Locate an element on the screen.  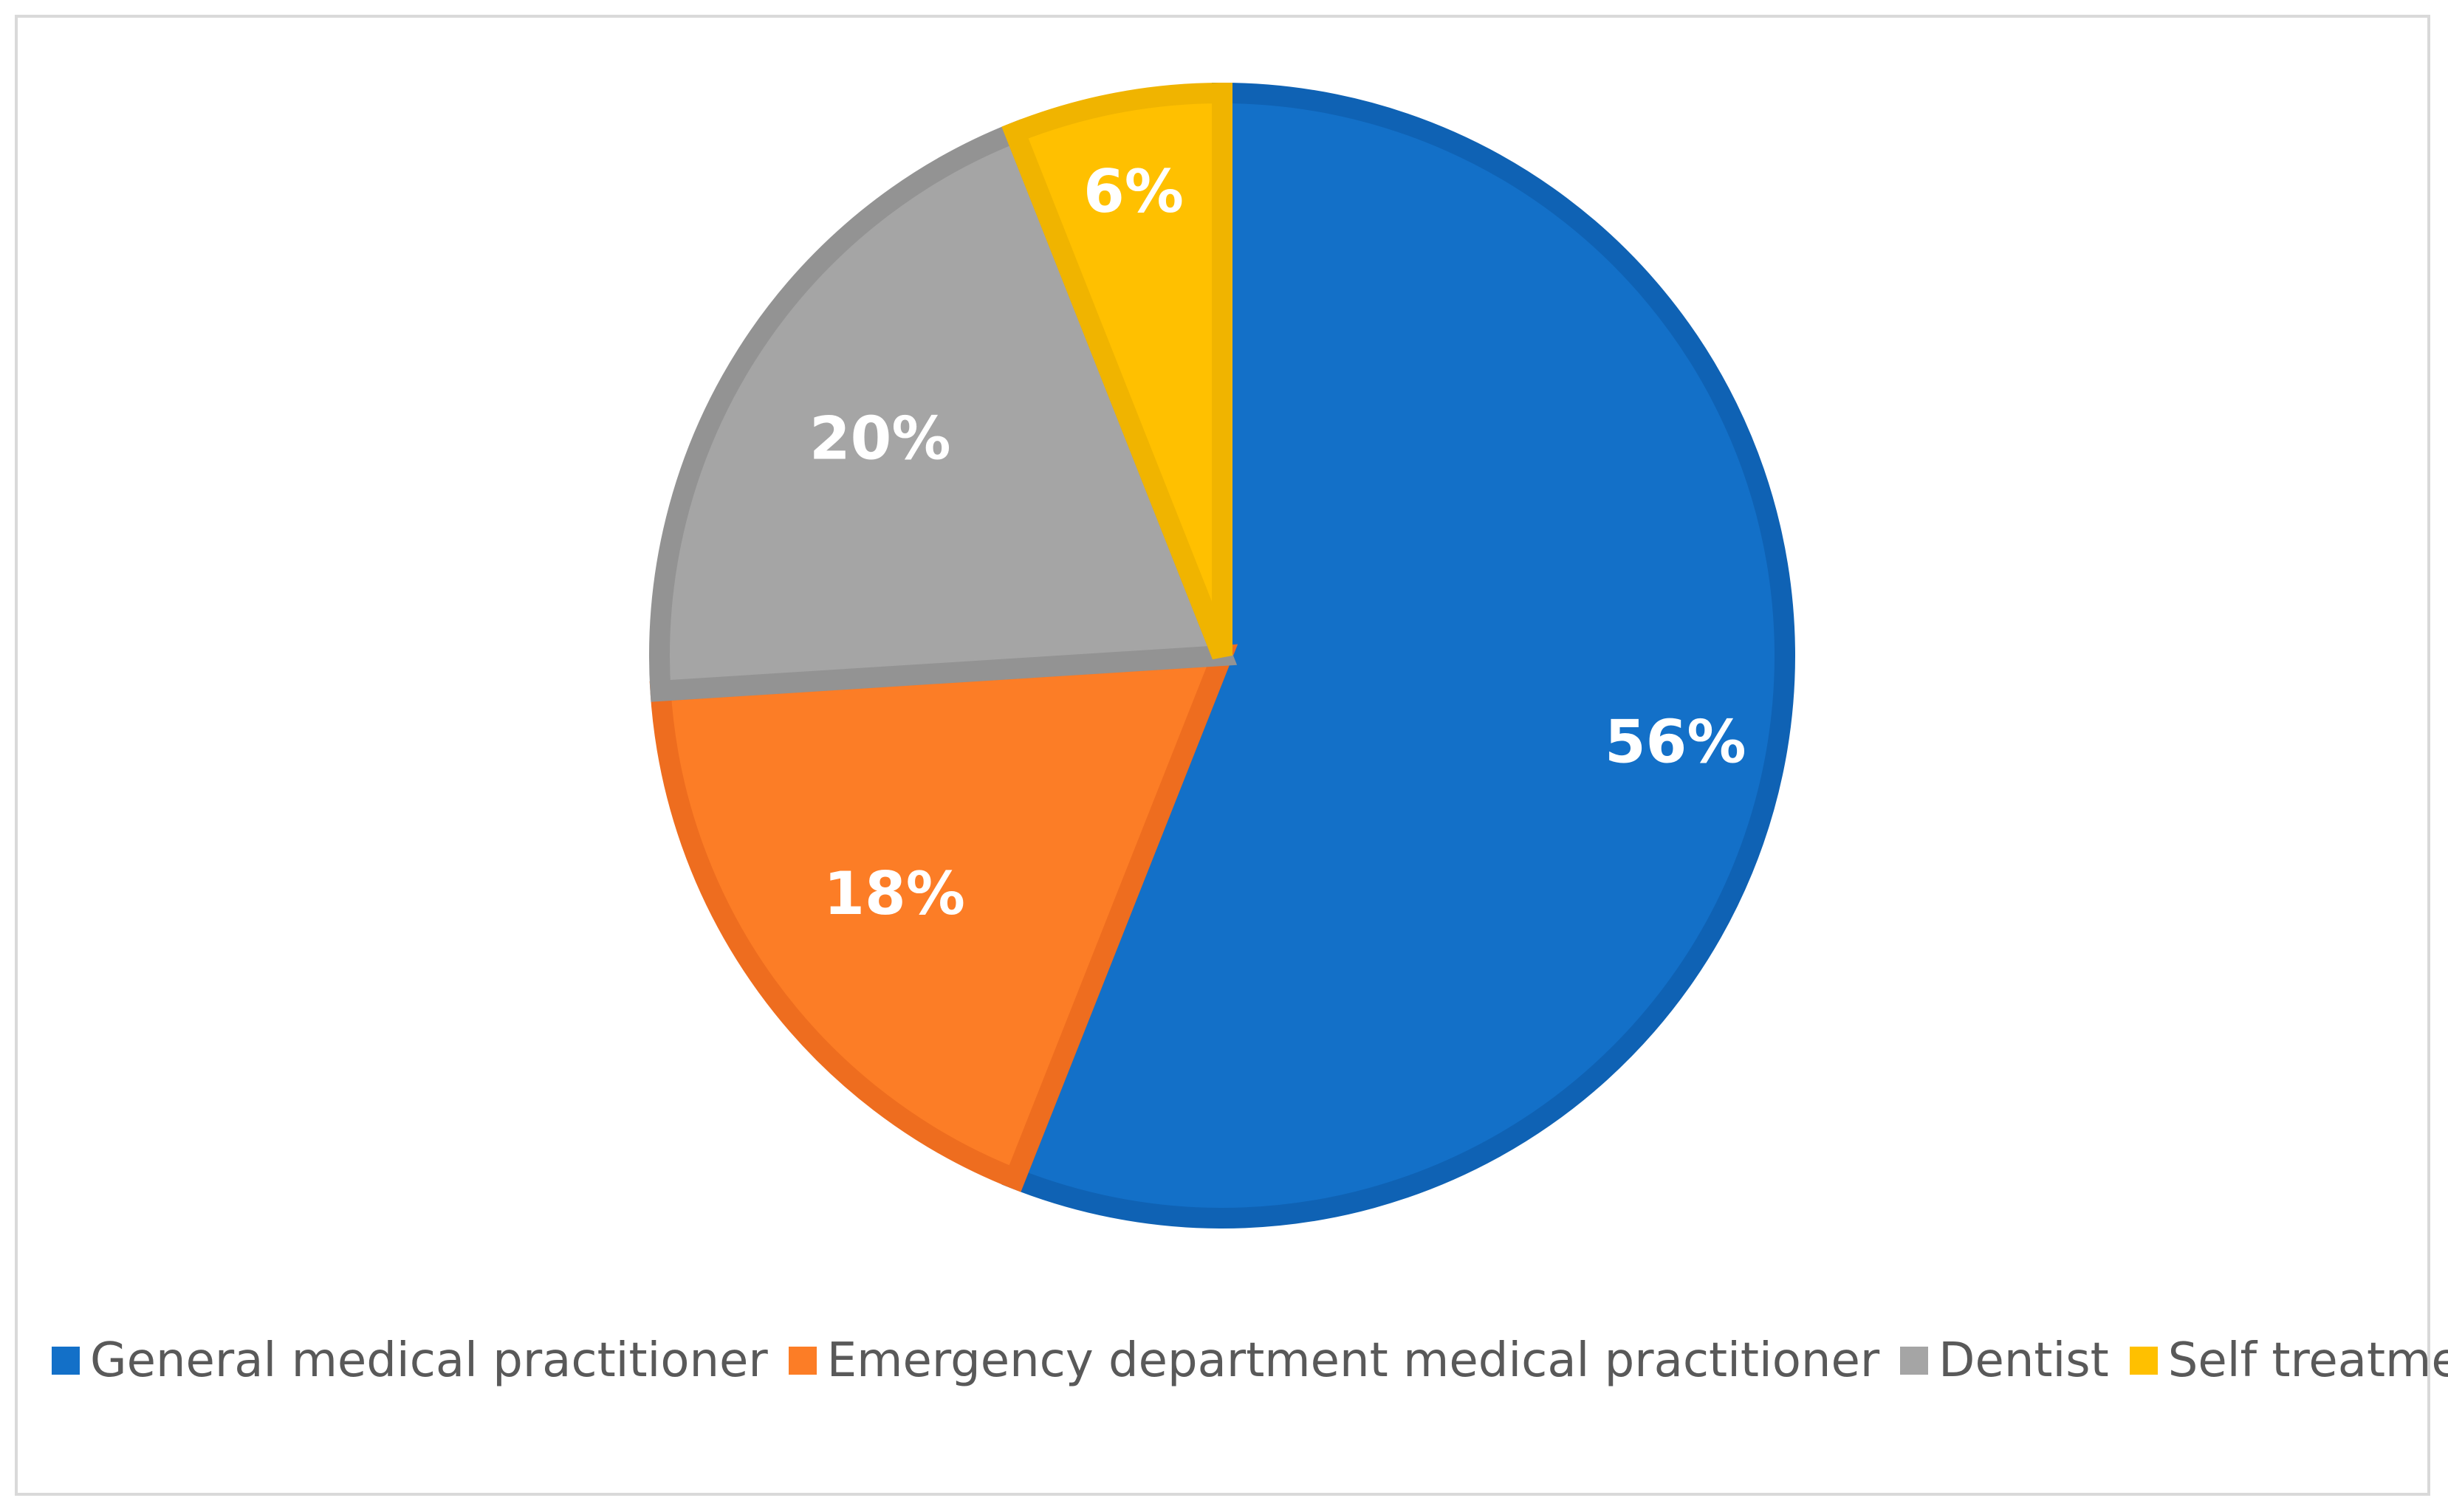
data-label-self-treatment: 6% is located at coordinates (1134, 191).